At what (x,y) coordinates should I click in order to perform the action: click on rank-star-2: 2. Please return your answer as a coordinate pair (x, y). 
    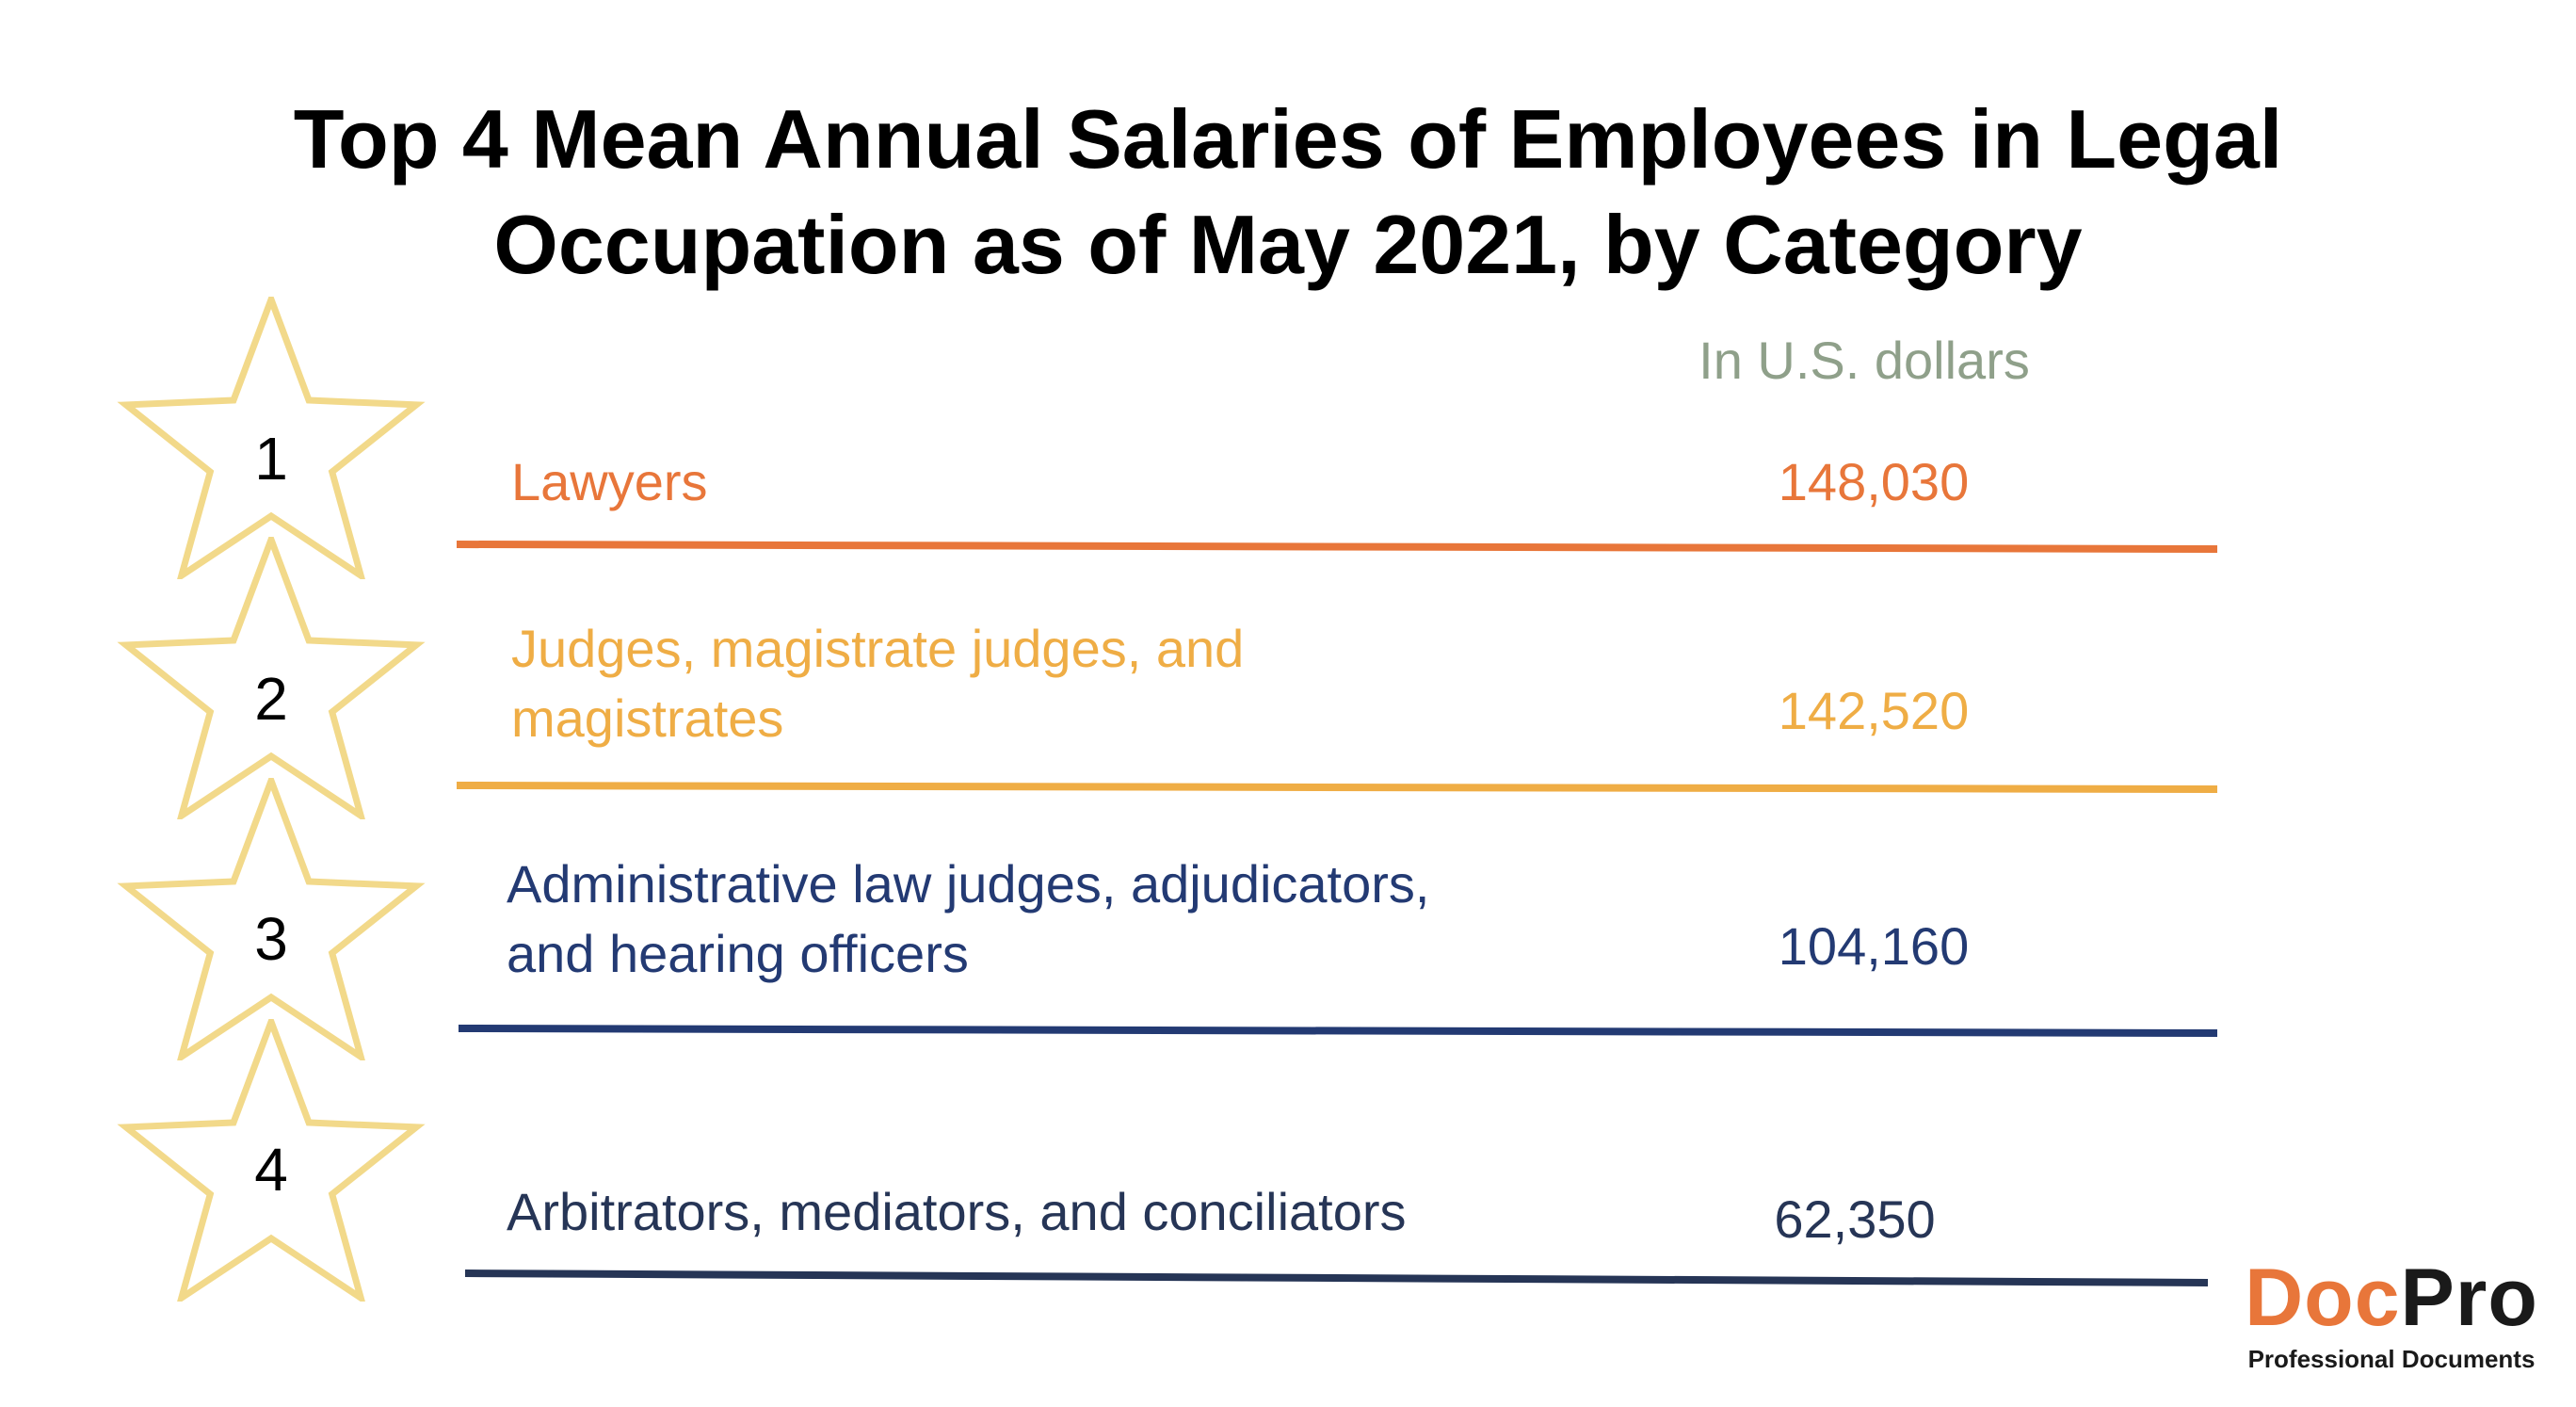
    Looking at the image, I should click on (271, 678).